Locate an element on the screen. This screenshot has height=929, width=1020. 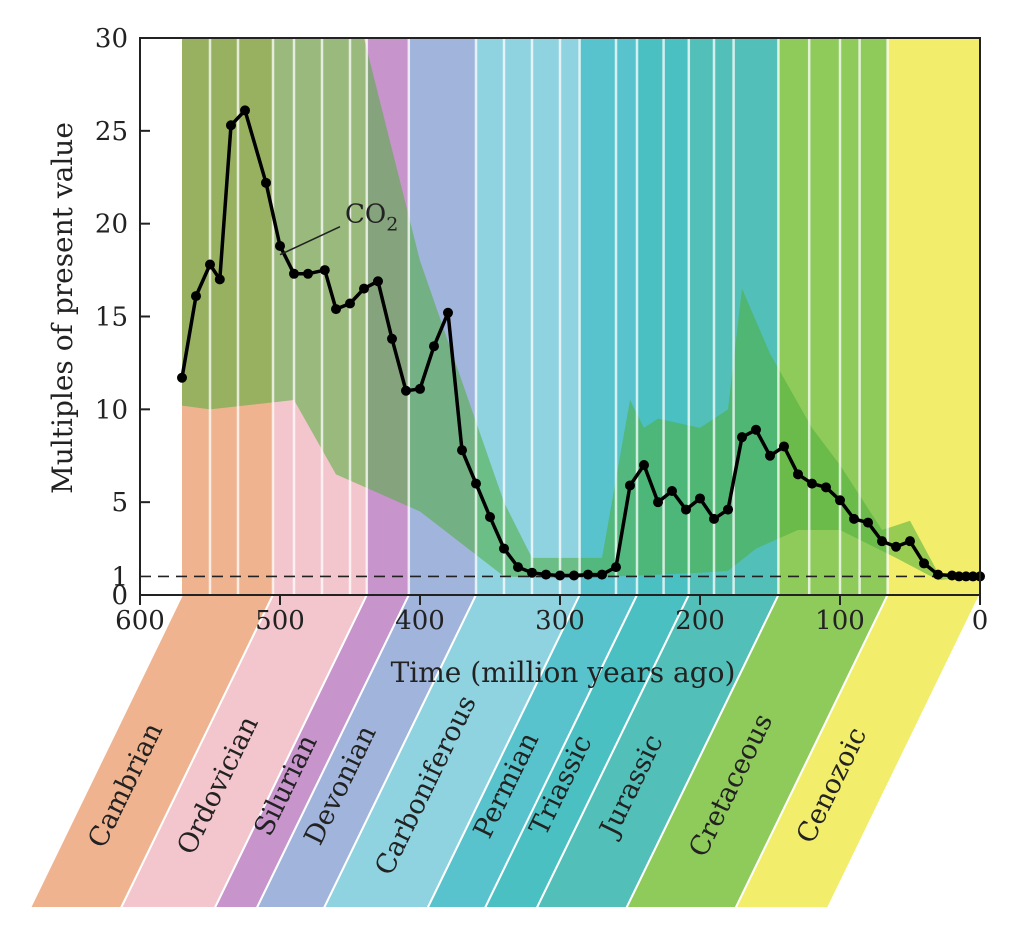
y-tick-label: 1 is located at coordinates (119, 577).